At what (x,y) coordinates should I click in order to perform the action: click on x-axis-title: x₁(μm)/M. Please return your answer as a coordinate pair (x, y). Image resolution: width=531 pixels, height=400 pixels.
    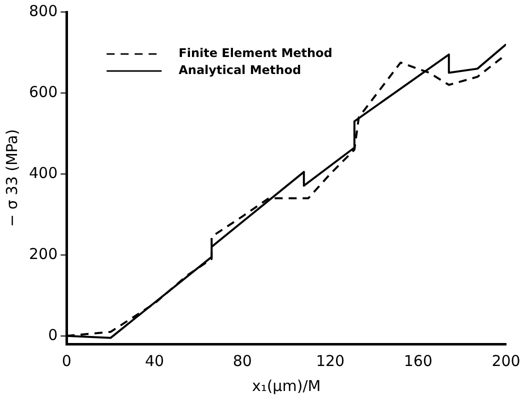
    Looking at the image, I should click on (286, 385).